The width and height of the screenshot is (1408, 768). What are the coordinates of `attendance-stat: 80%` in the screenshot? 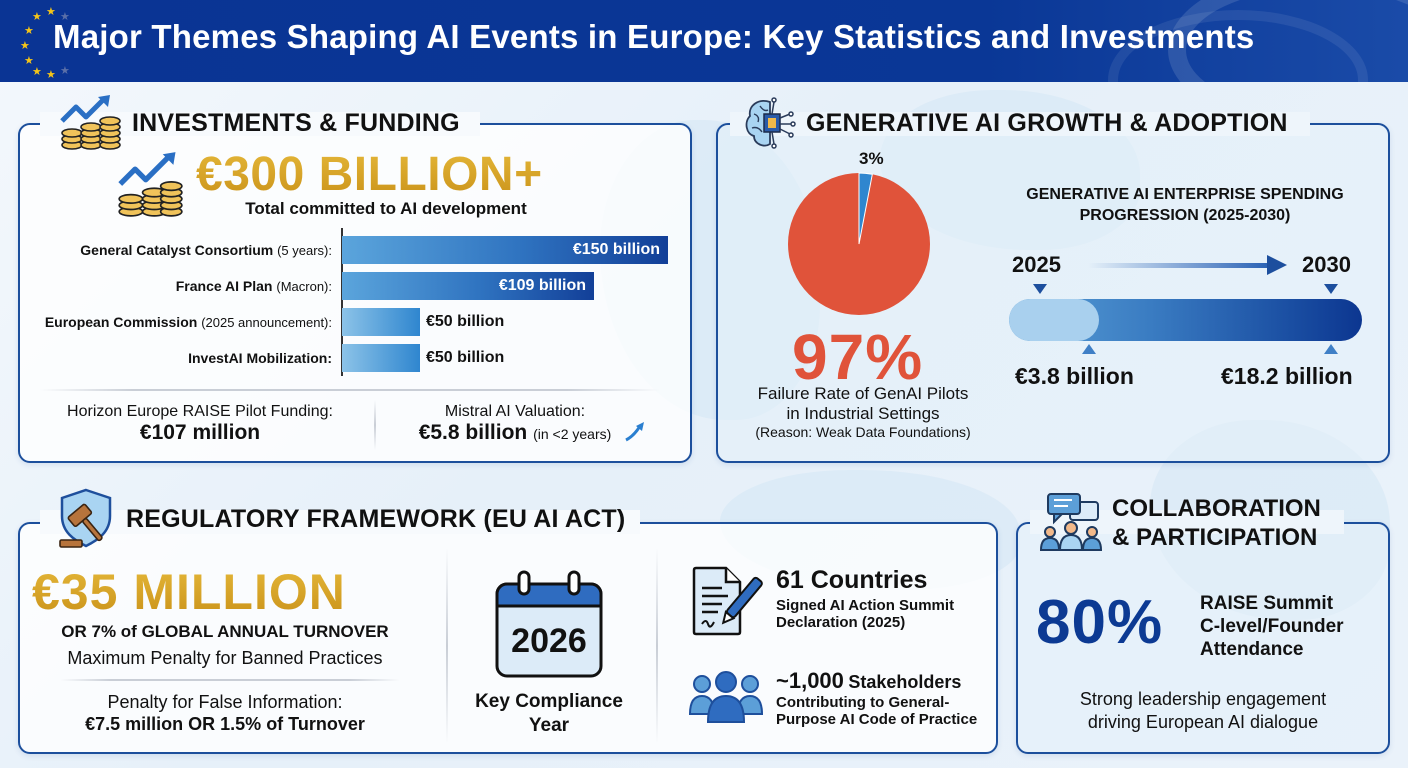 It's located at (1100, 622).